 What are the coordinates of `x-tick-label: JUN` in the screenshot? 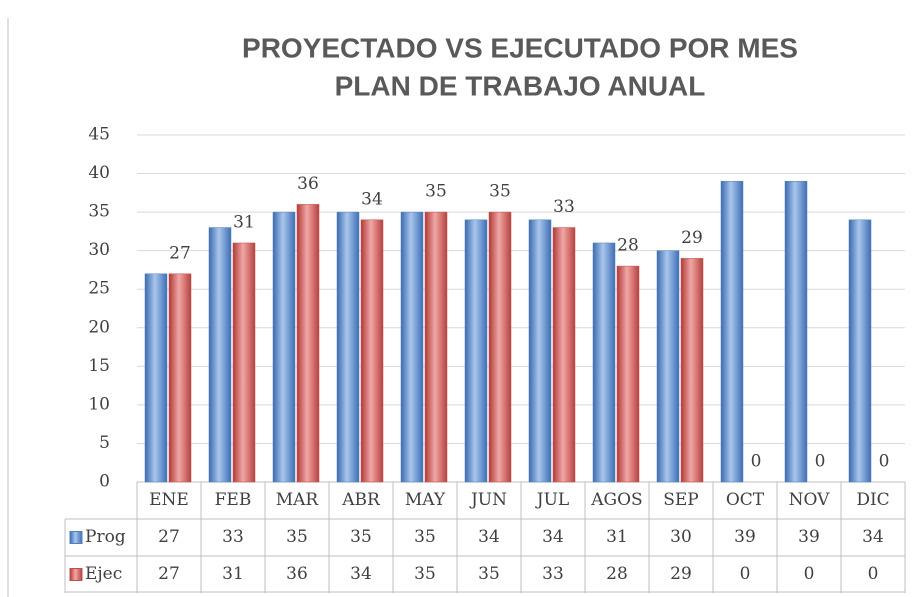 It's located at (488, 500).